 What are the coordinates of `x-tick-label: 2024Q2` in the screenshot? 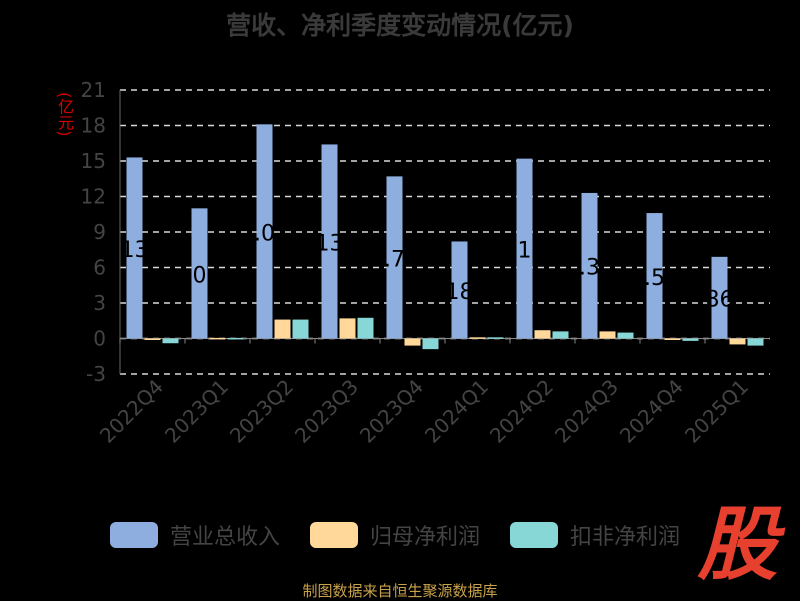 It's located at (521, 411).